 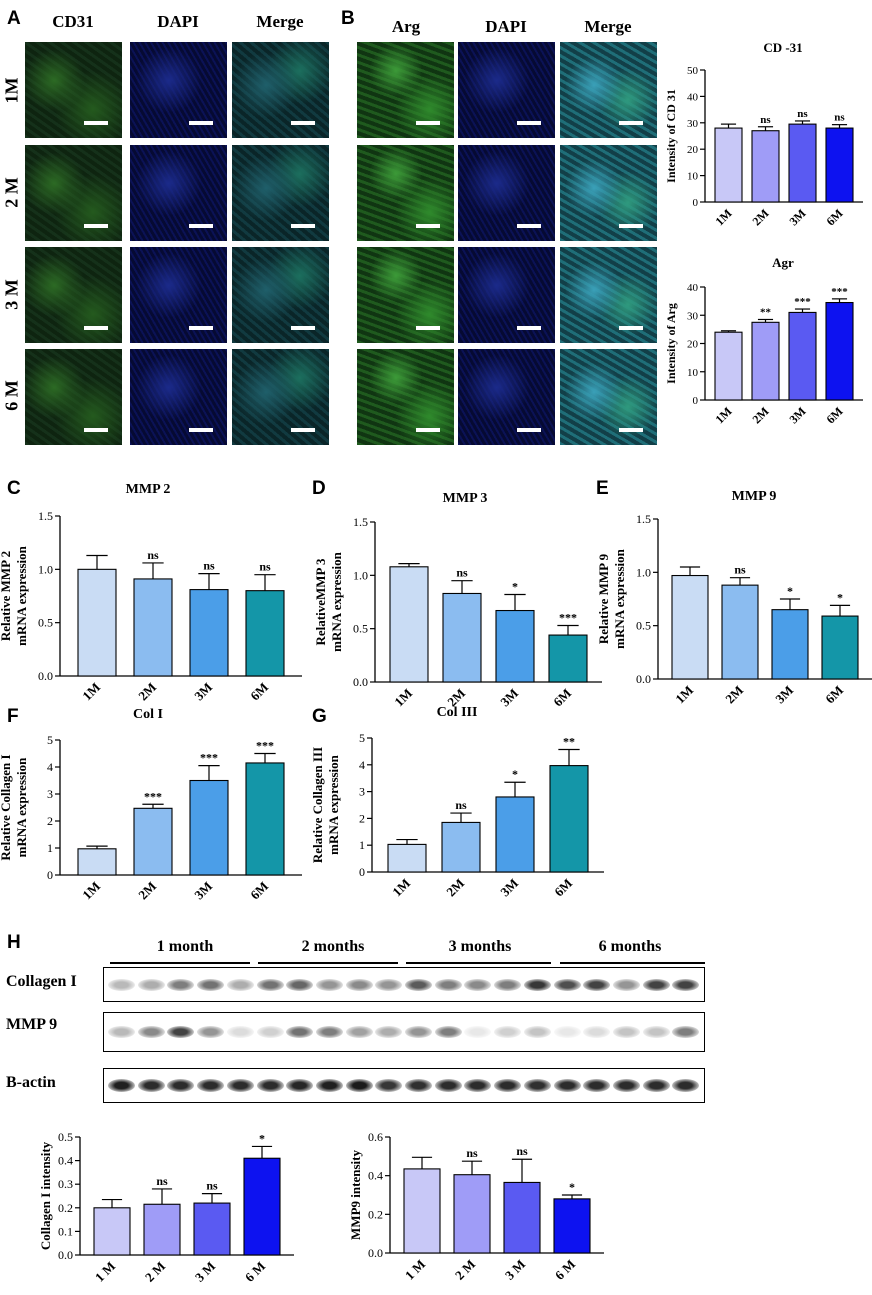 What do you see at coordinates (50, 767) in the screenshot?
I see `y-tick-label: 4` at bounding box center [50, 767].